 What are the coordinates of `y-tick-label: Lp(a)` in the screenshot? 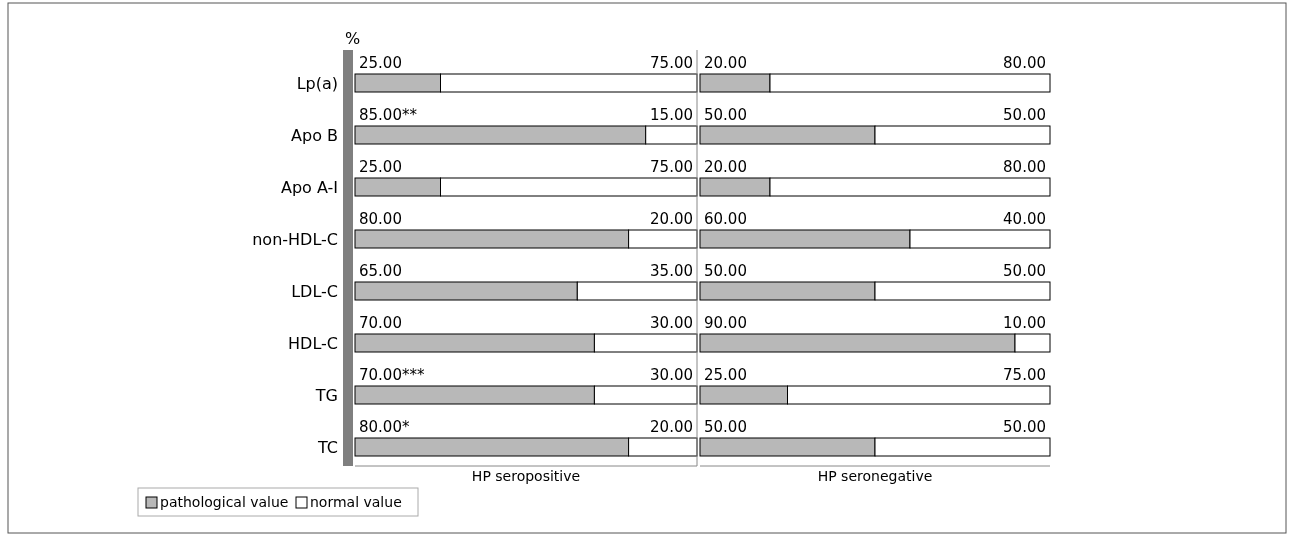 It's located at (317, 83).